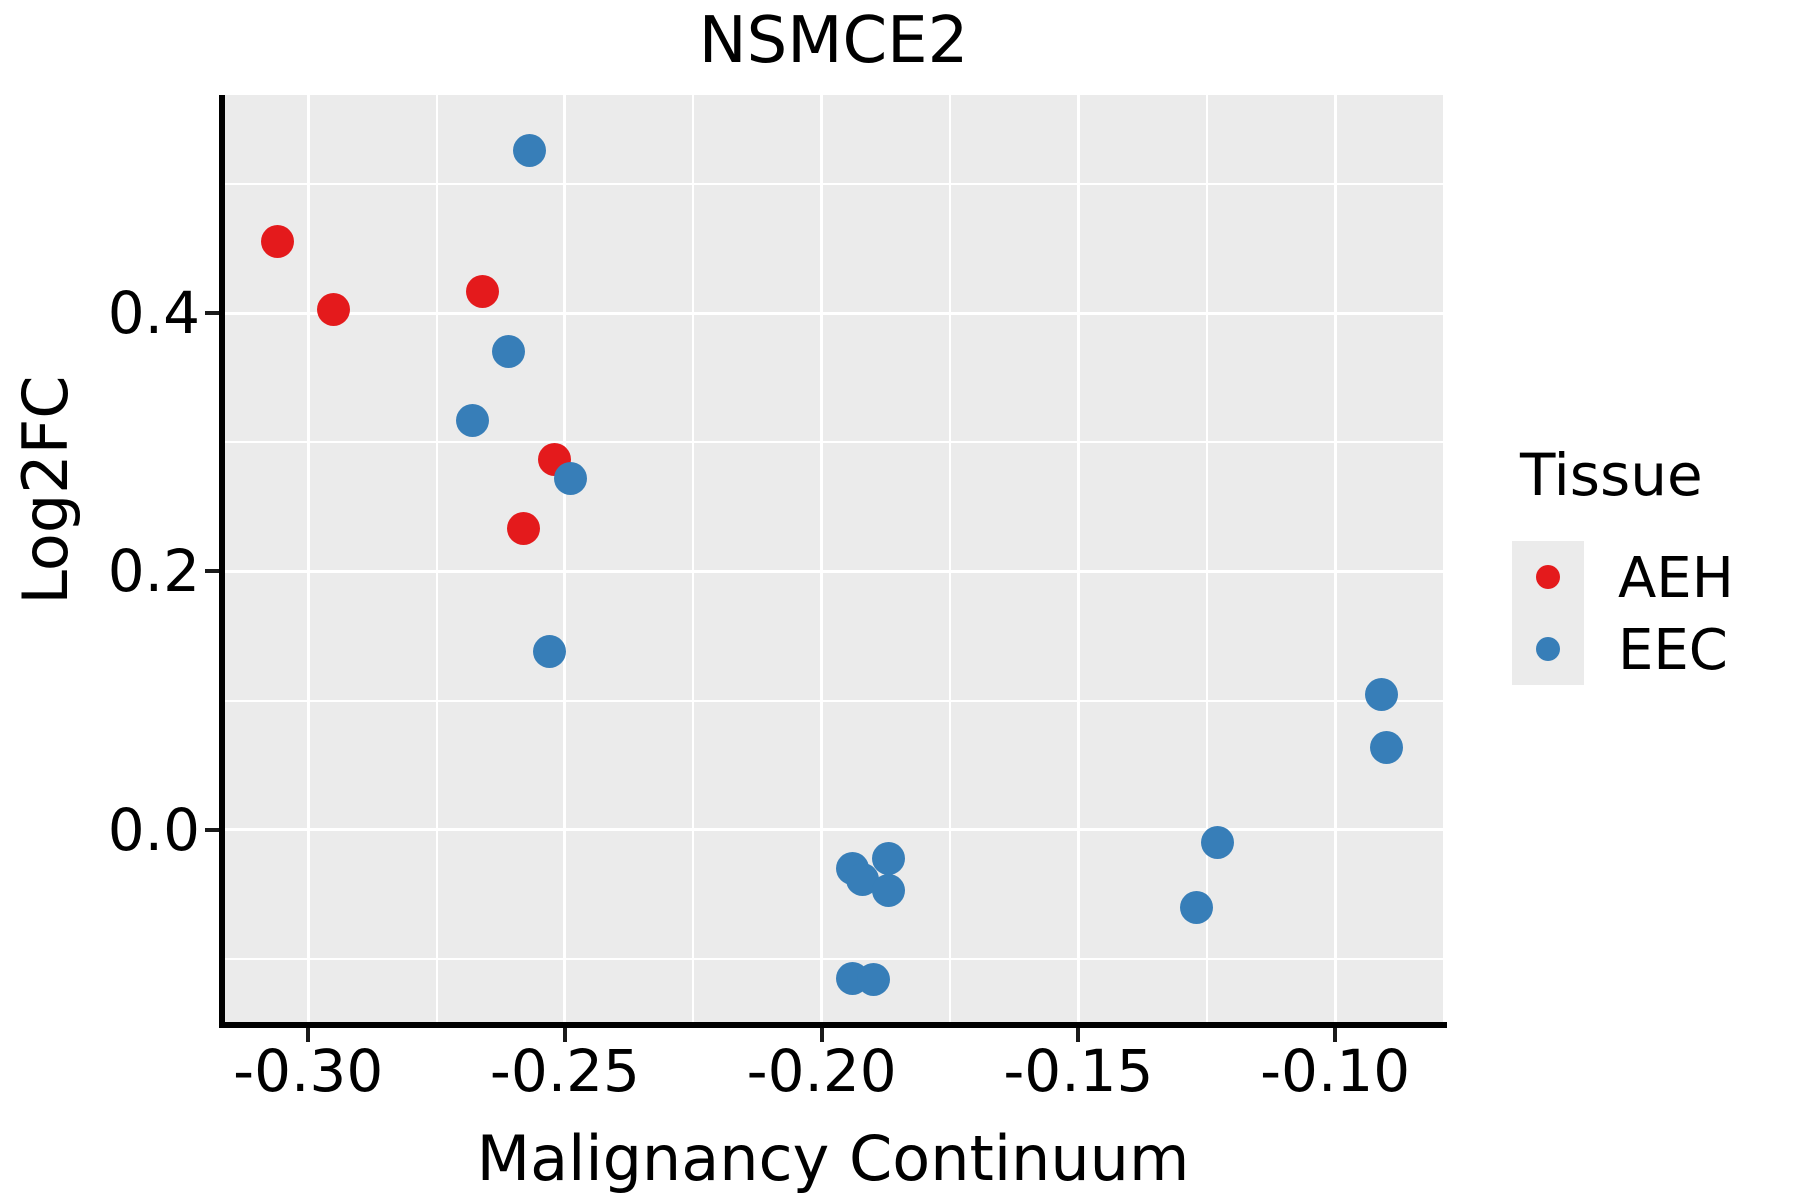 The image size is (1800, 1200). Describe the element at coordinates (1335, 1071) in the screenshot. I see `x-tick-label: -0.10` at that location.